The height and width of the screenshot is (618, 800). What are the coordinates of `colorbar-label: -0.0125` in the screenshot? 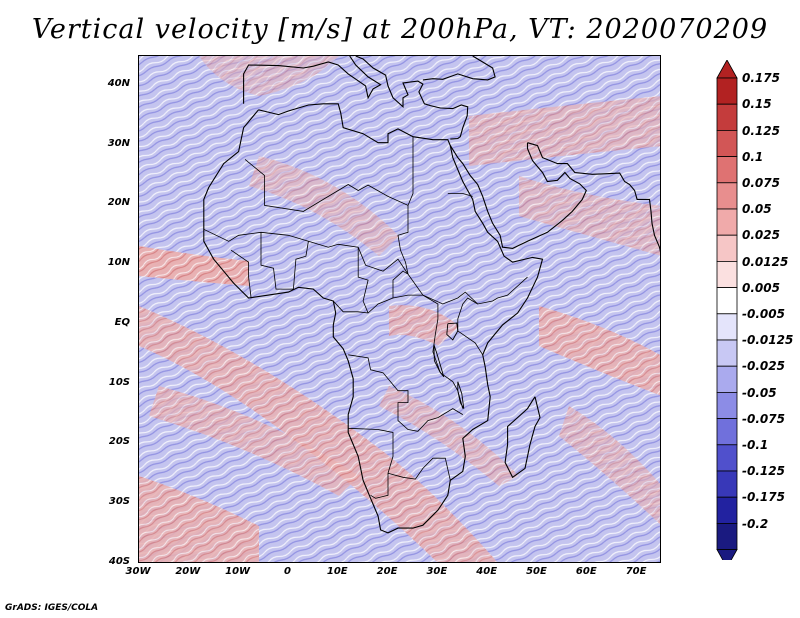 It's located at (768, 340).